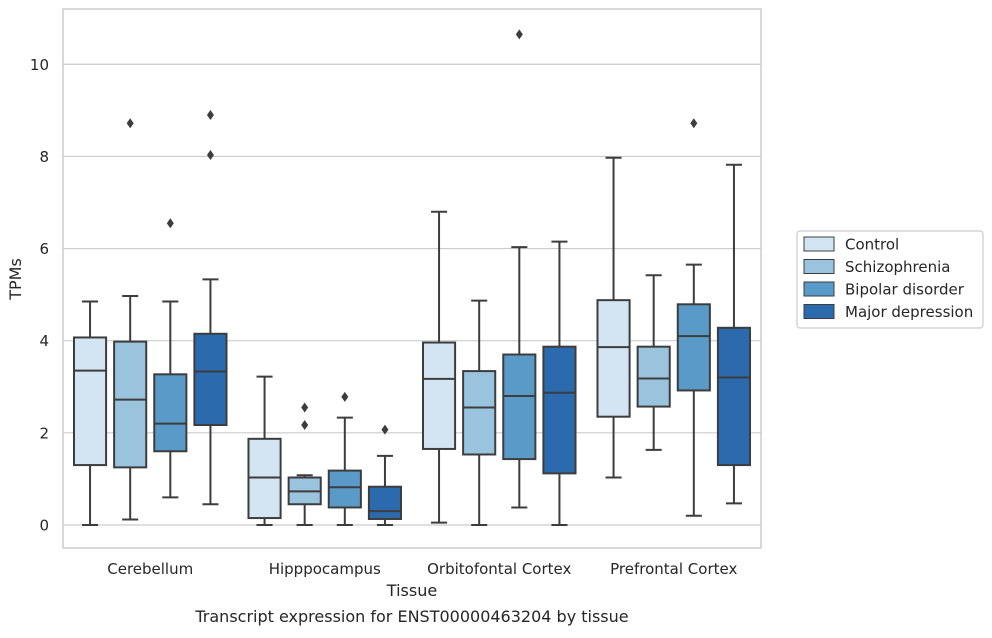 This screenshot has height=638, width=992. What do you see at coordinates (411, 590) in the screenshot?
I see `x-axis-label: Tissue` at bounding box center [411, 590].